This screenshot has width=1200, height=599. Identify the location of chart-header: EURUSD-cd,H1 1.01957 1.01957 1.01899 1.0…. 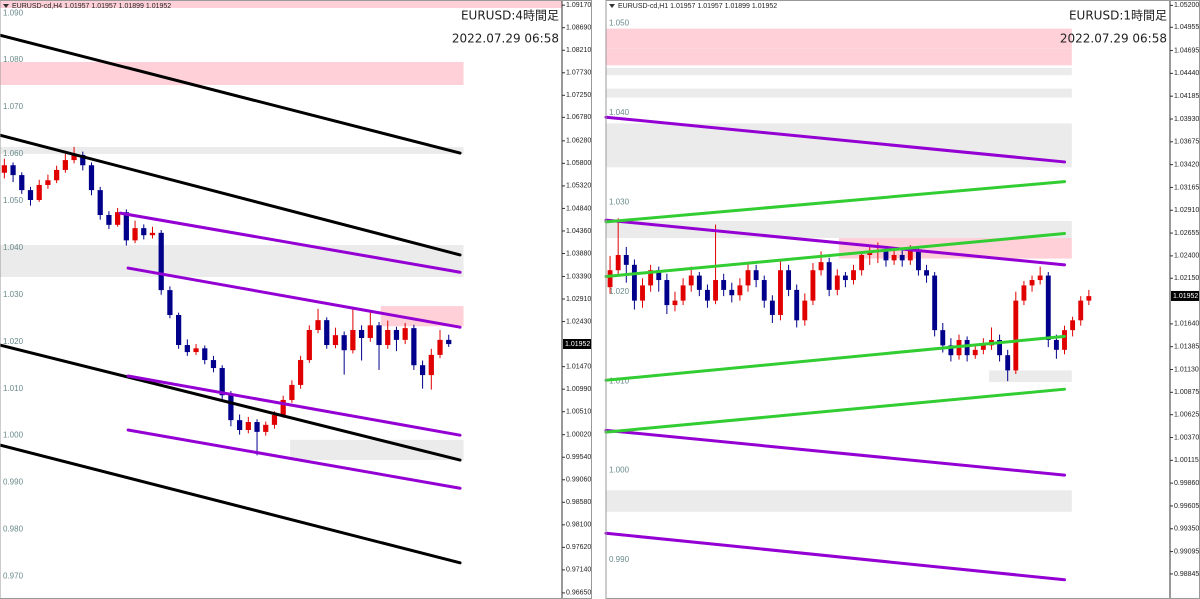
(697, 6).